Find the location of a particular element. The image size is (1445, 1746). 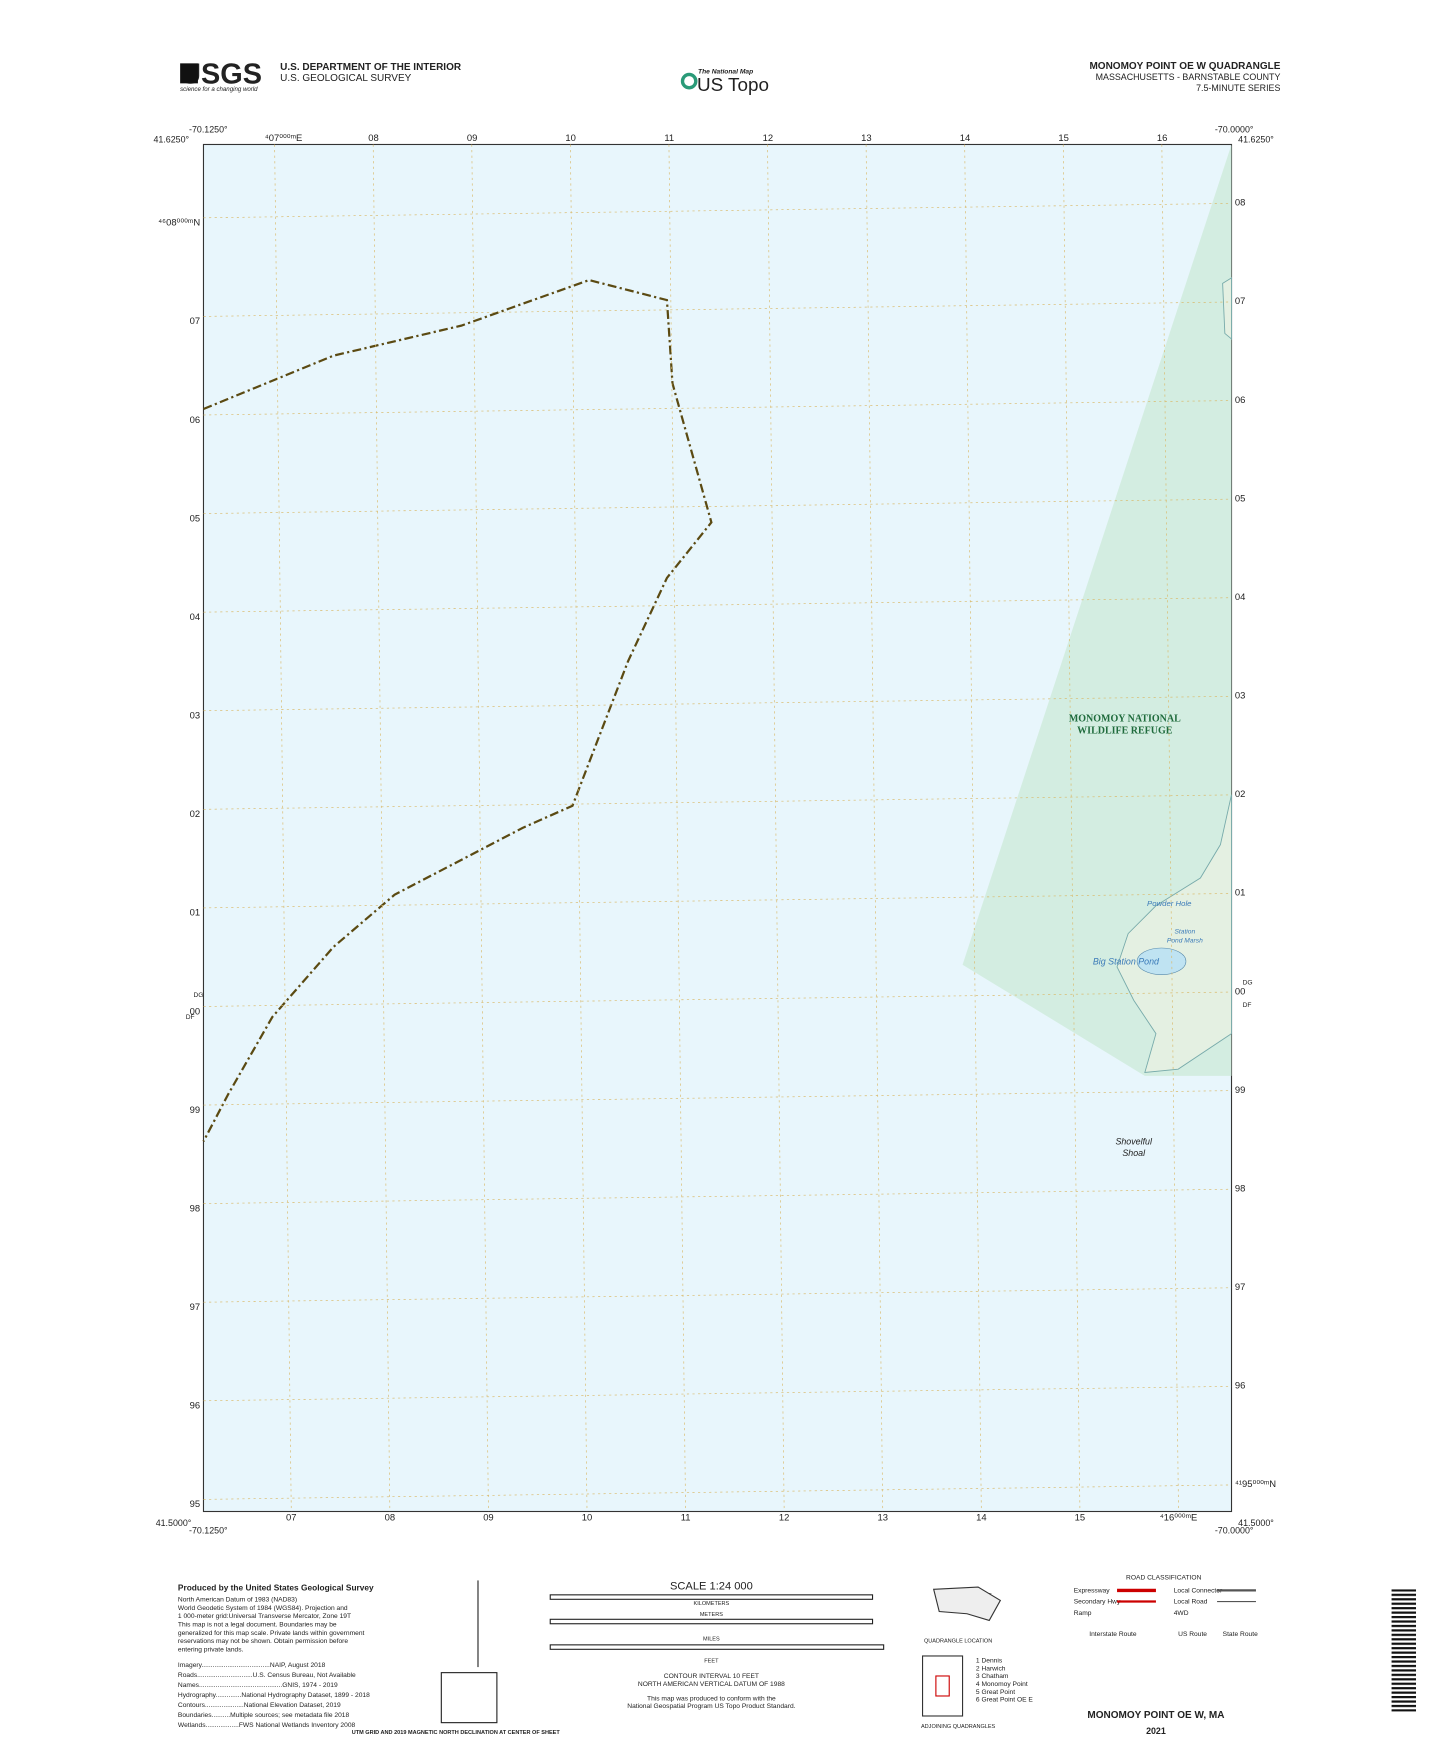

water-label: Powder Hole is located at coordinates (1169, 903).